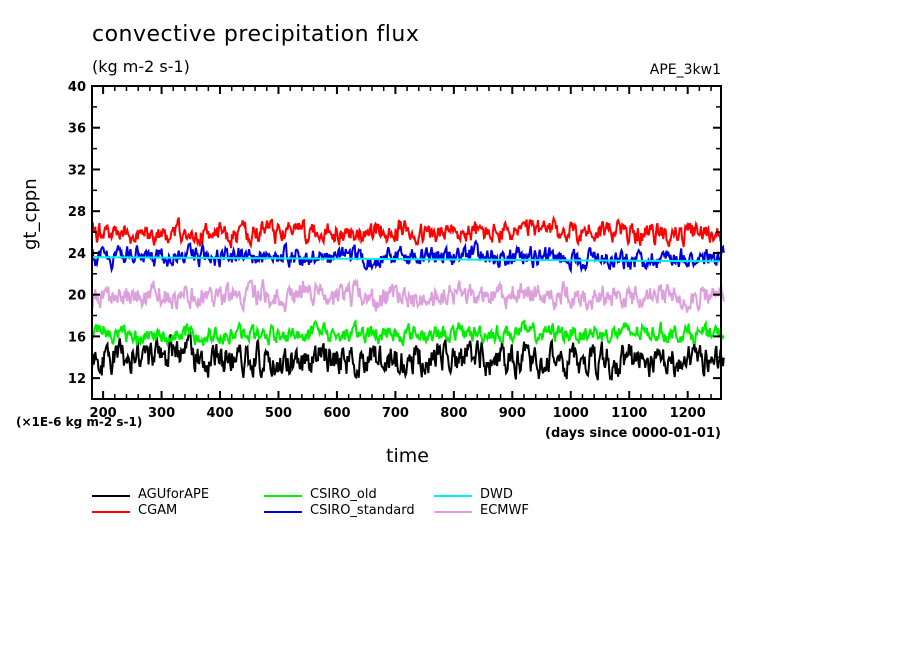  What do you see at coordinates (685, 70) in the screenshot?
I see `run-label: APE_3kw1` at bounding box center [685, 70].